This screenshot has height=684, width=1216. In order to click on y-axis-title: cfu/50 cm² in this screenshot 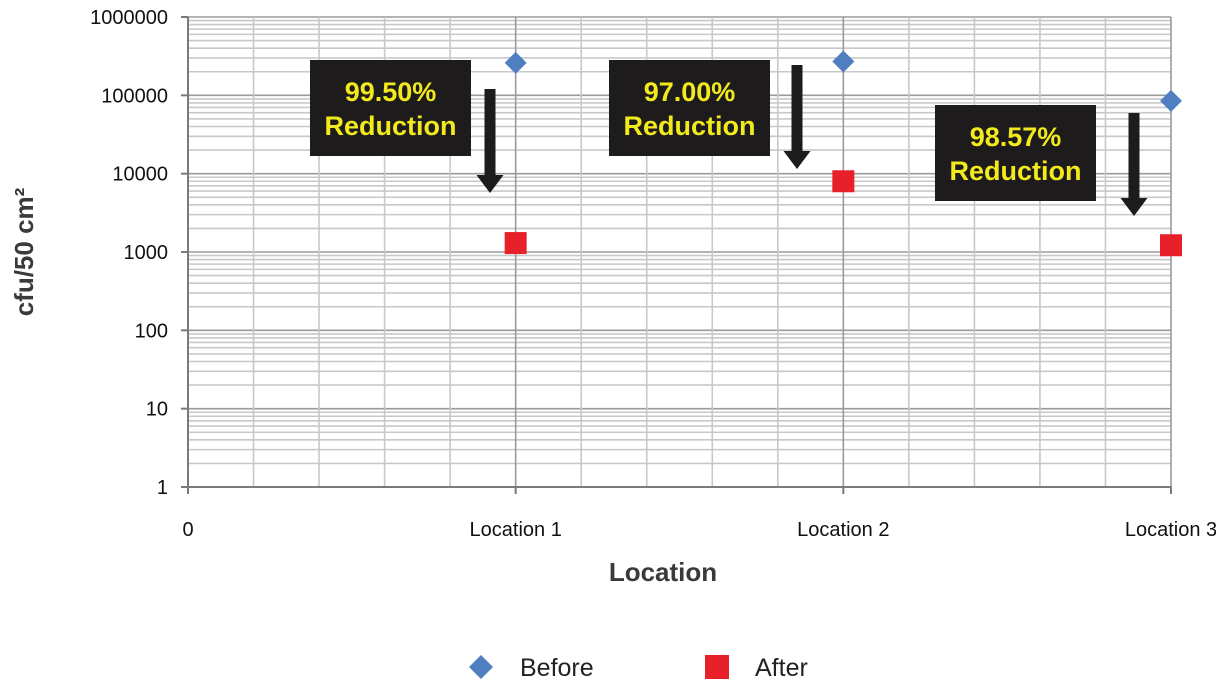, I will do `click(24, 251)`.